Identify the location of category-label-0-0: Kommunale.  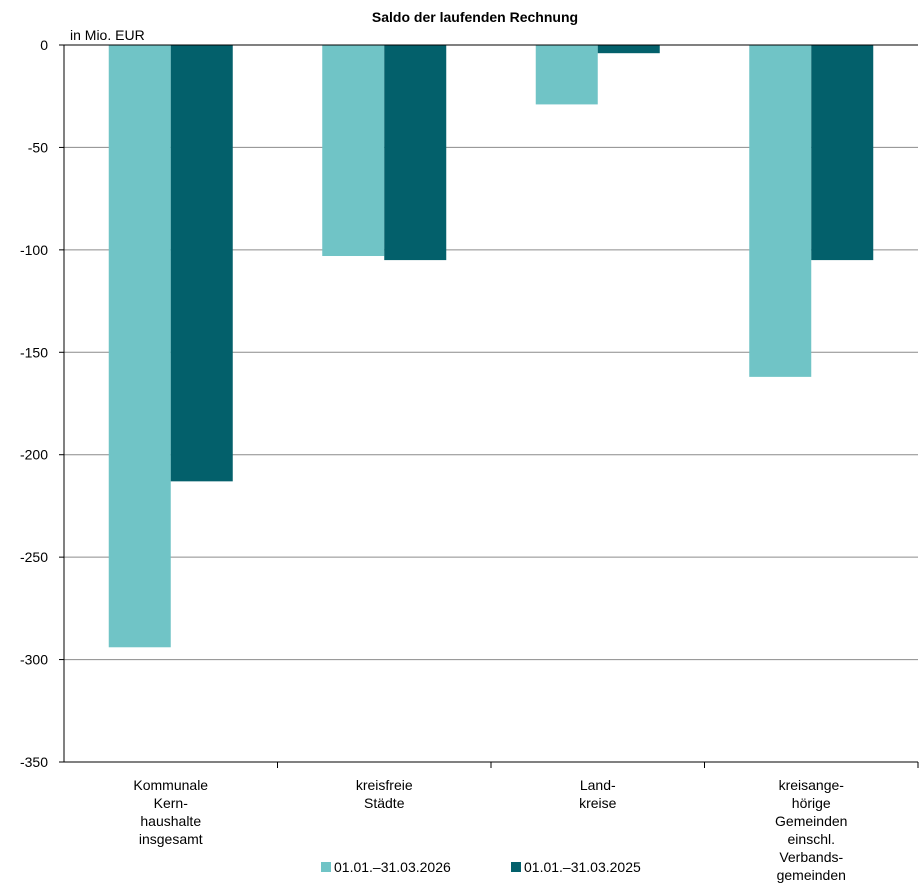
(170, 785).